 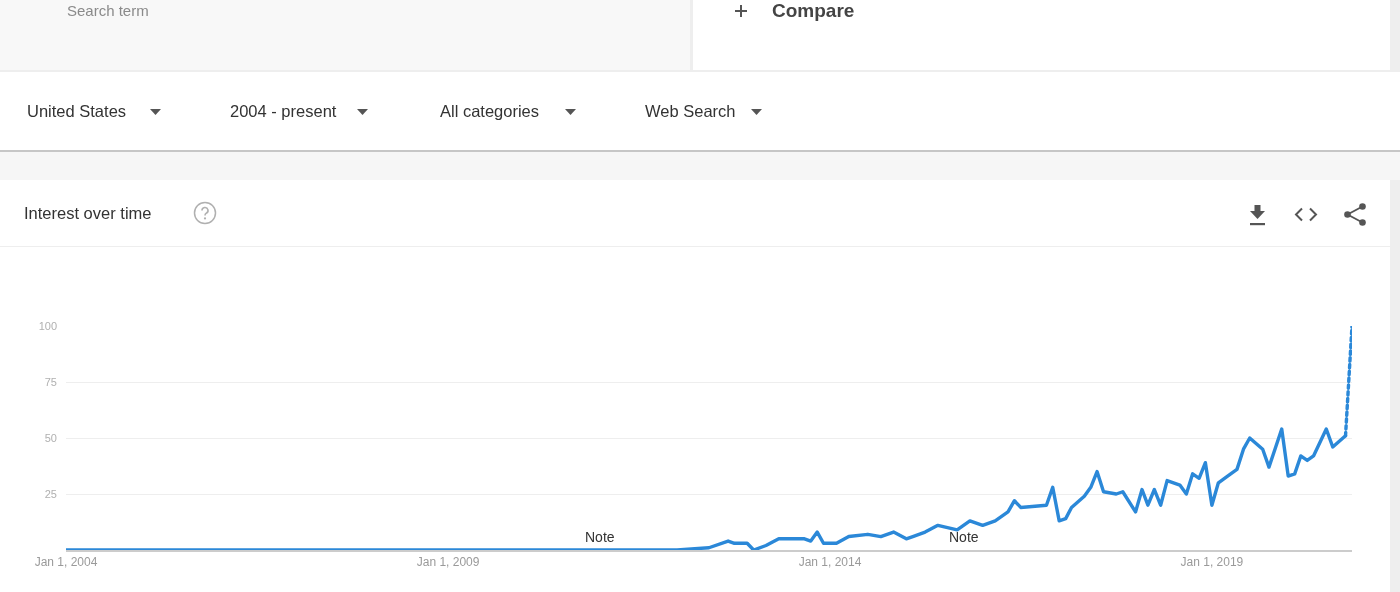 What do you see at coordinates (1212, 561) in the screenshot?
I see `x-tick-label: Jan 1, 2019` at bounding box center [1212, 561].